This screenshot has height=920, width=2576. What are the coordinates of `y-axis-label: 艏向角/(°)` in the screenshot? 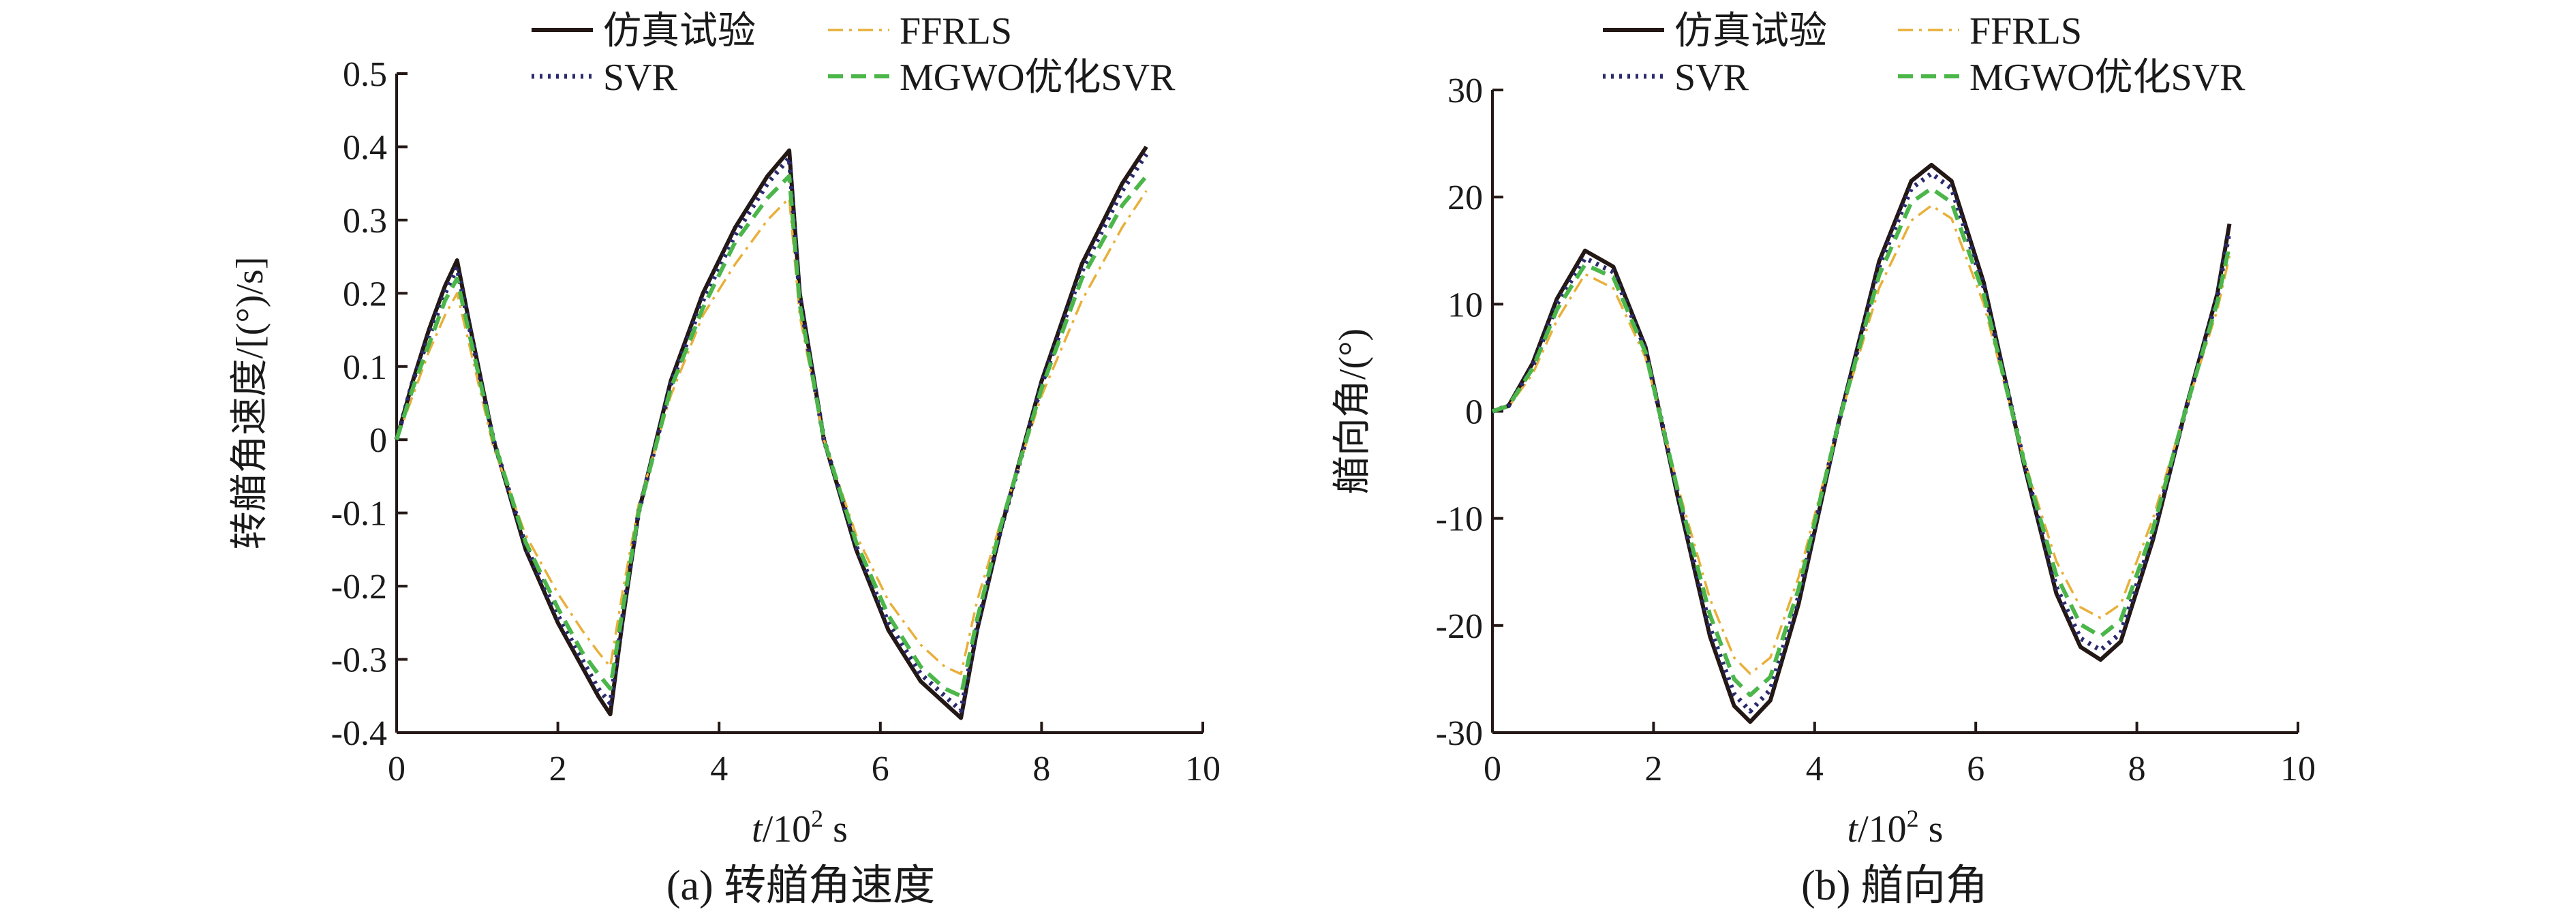 It's located at (1353, 411).